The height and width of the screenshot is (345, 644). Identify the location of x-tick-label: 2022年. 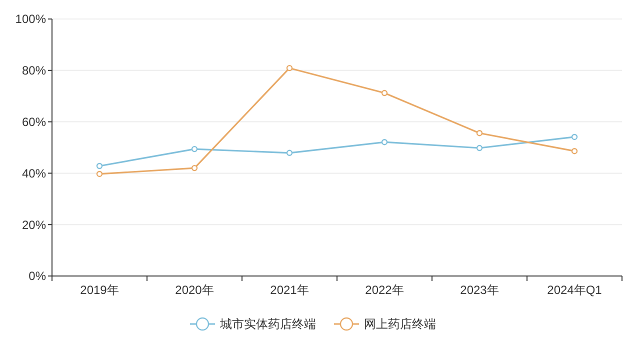
(384, 290).